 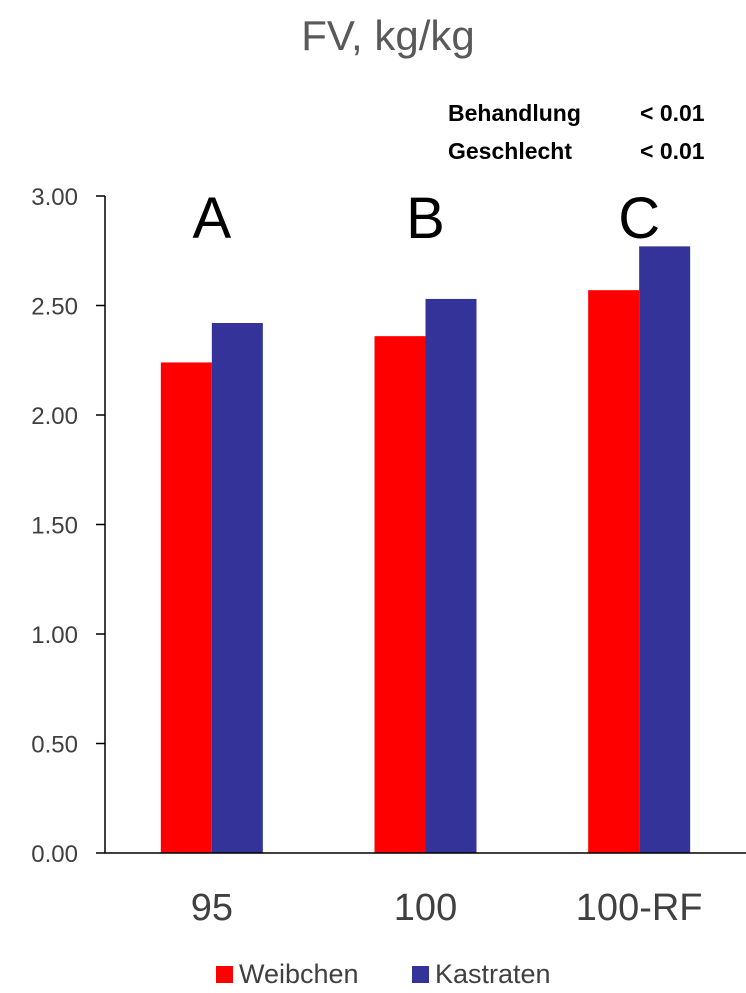 I want to click on y-tick-label: 0.00, so click(x=54, y=854).